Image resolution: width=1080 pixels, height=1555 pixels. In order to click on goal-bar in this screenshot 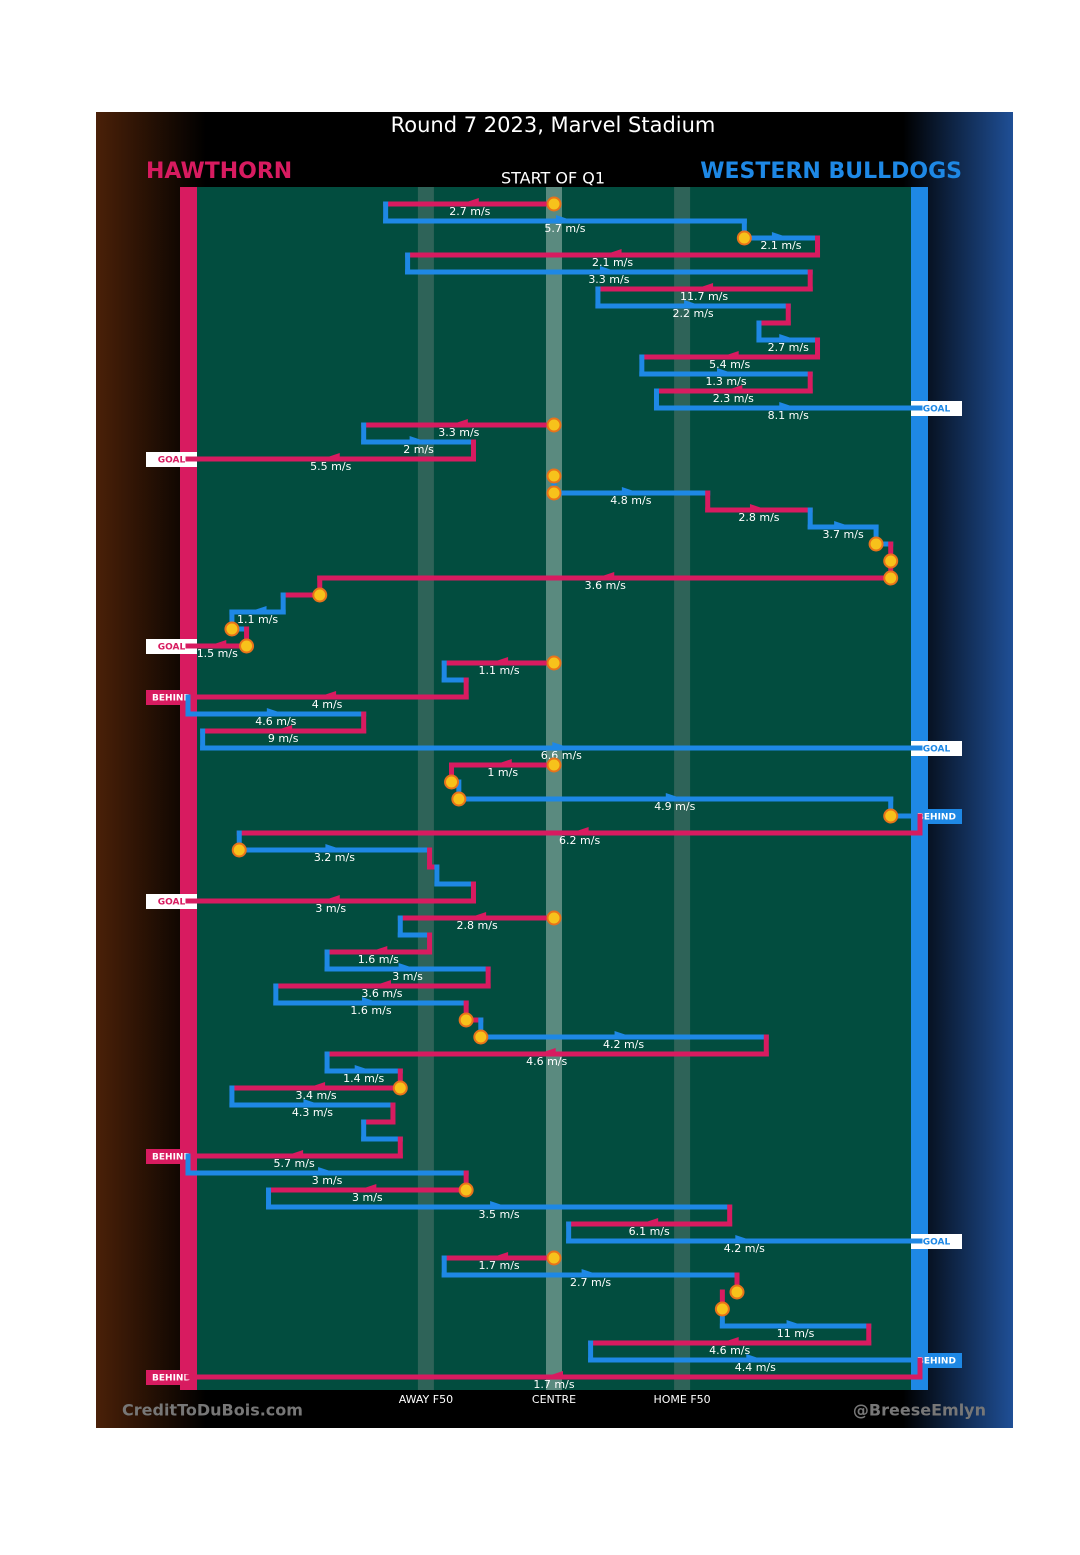, I will do `click(188, 788)`.